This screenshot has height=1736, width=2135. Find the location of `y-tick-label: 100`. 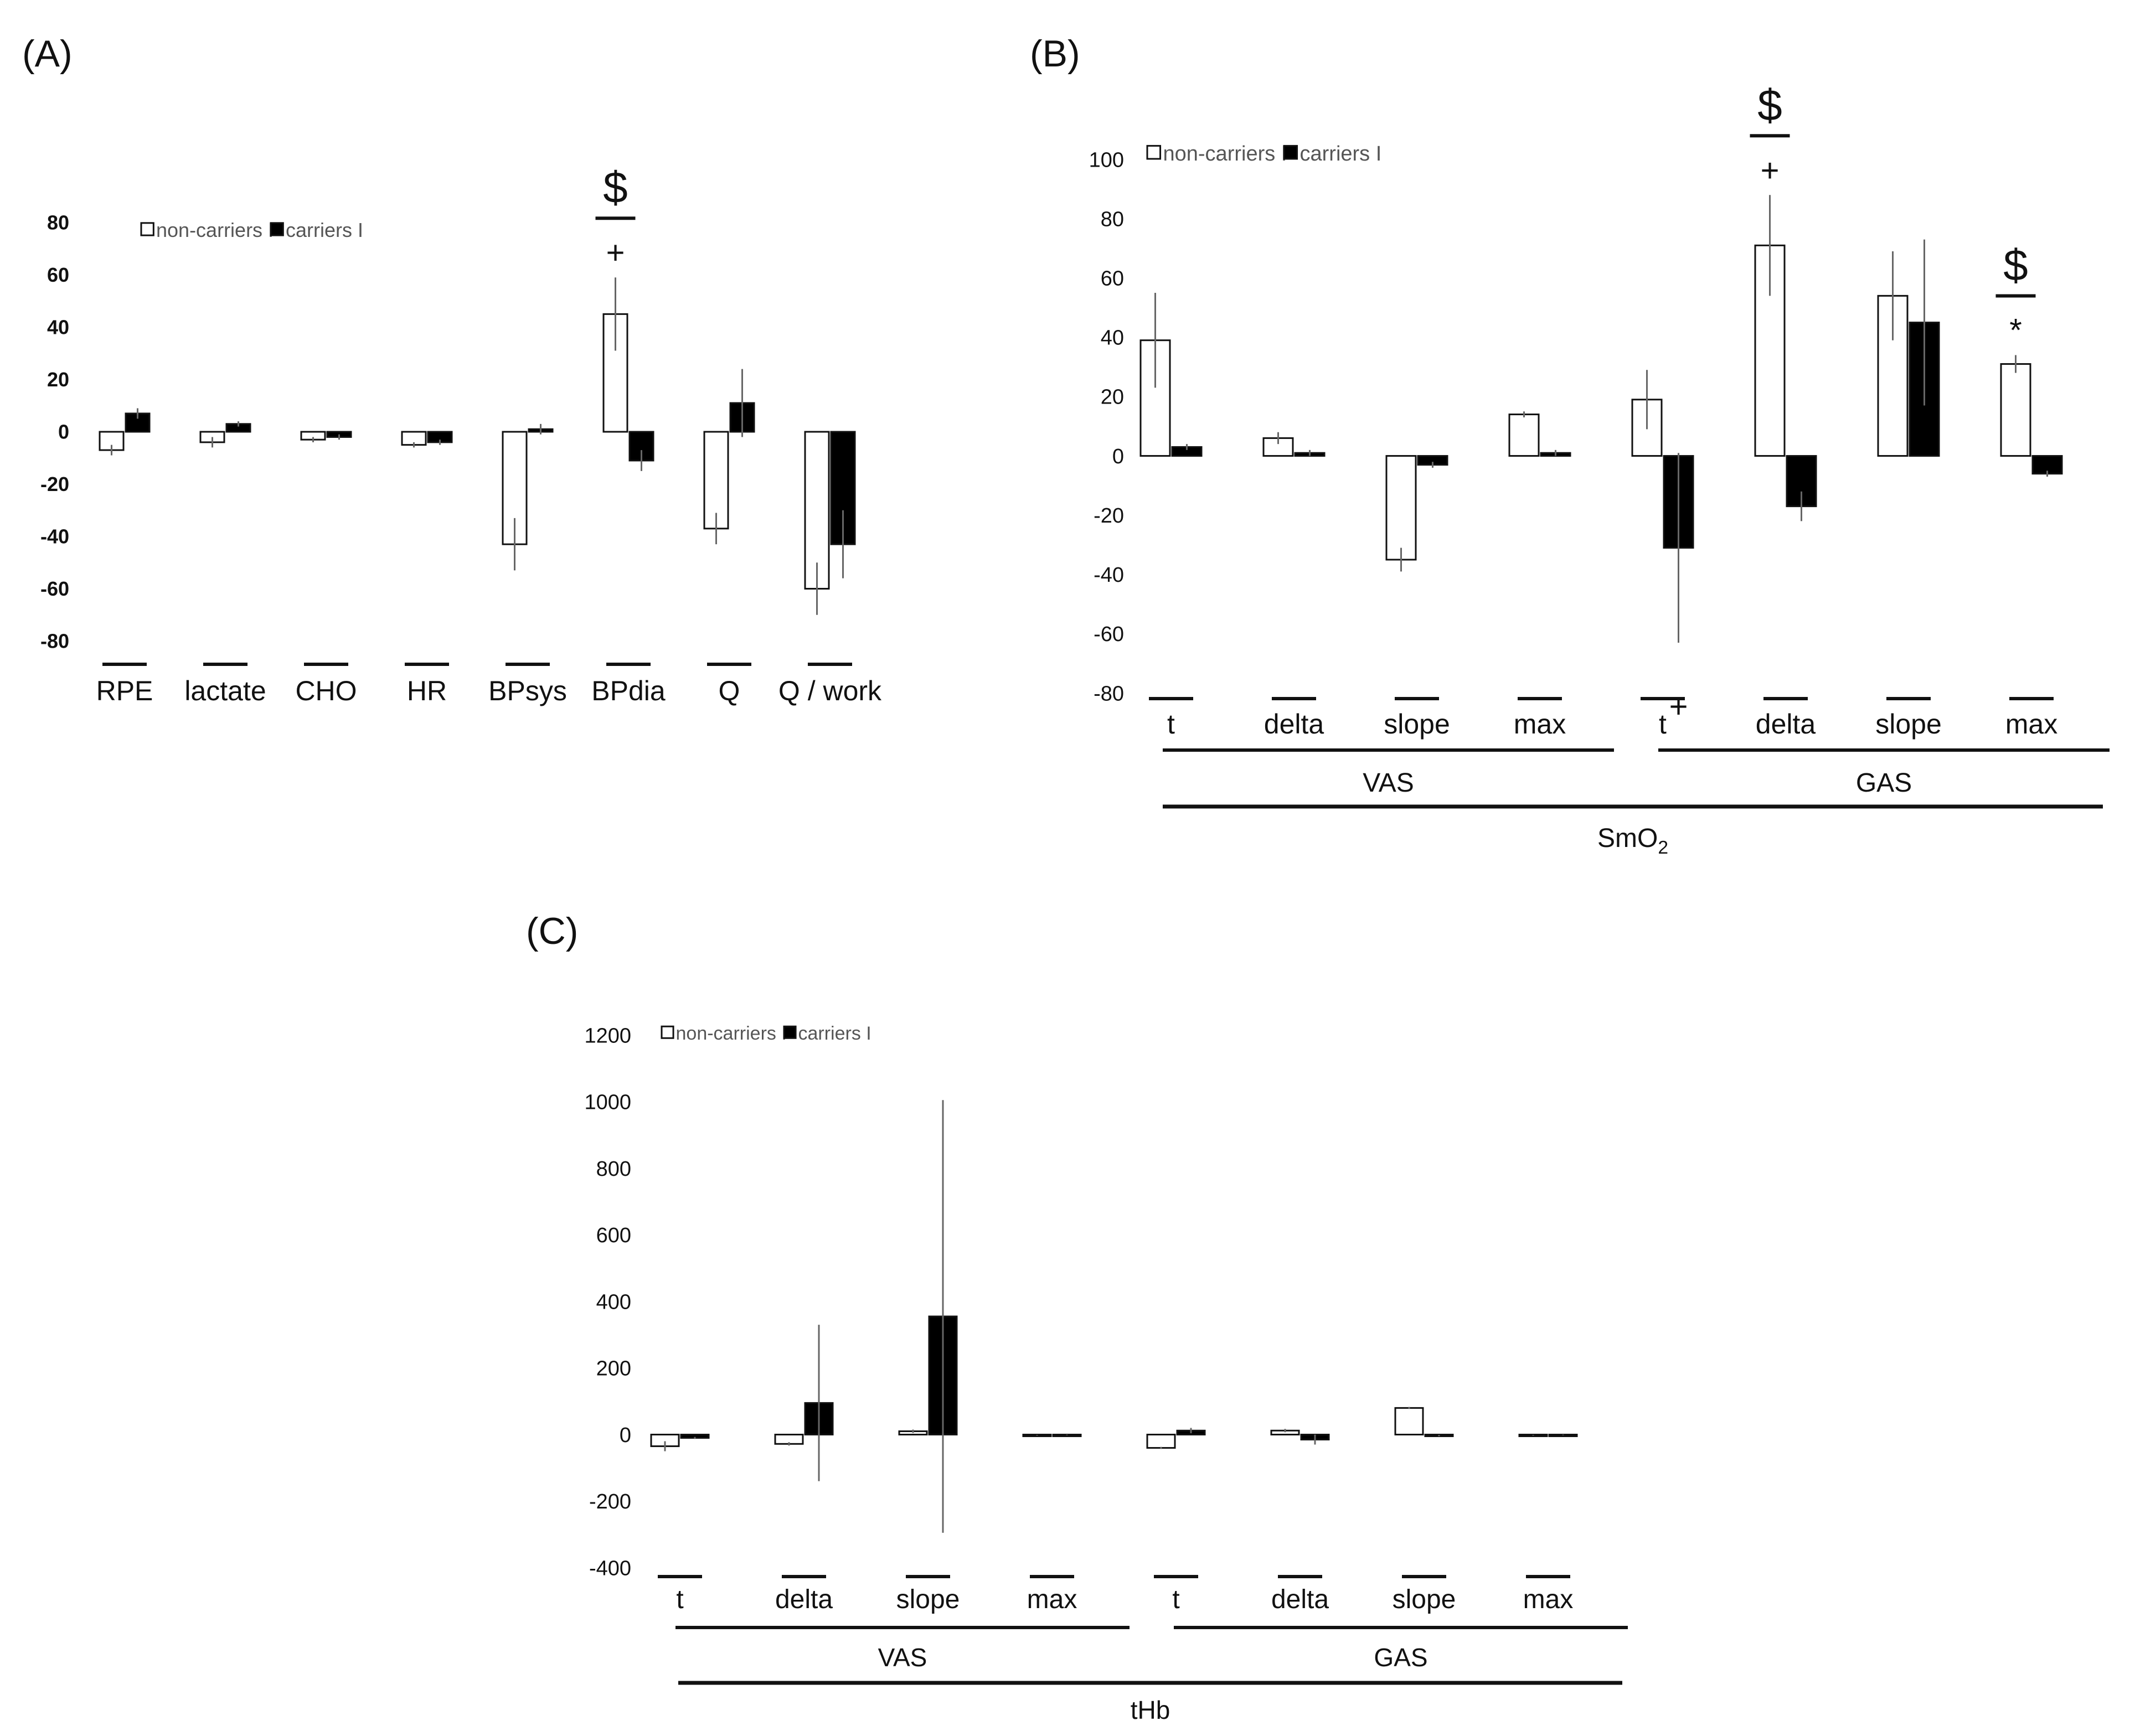

y-tick-label: 100 is located at coordinates (1106, 160).